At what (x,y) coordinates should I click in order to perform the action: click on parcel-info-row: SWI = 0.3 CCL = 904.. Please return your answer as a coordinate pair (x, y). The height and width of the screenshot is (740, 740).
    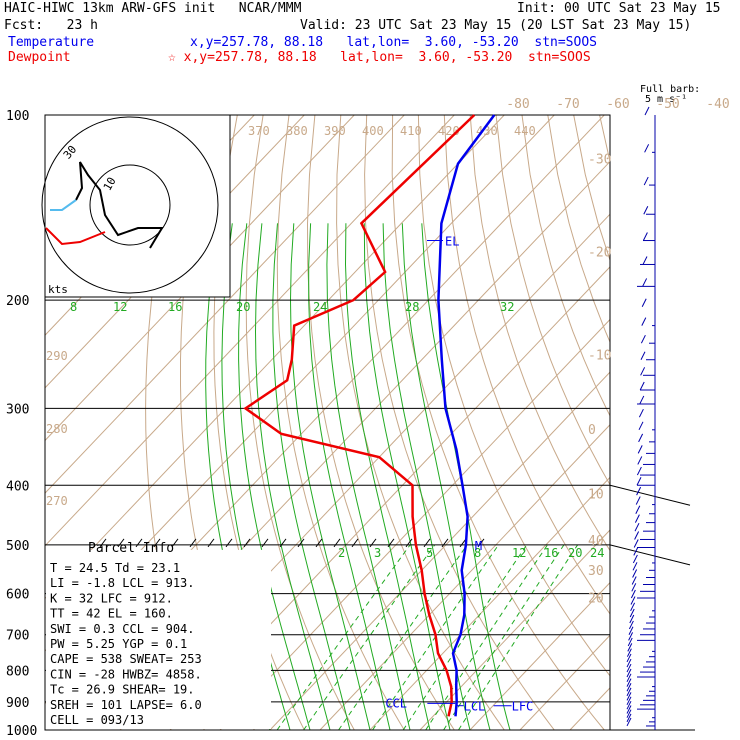
    Looking at the image, I should click on (122, 629).